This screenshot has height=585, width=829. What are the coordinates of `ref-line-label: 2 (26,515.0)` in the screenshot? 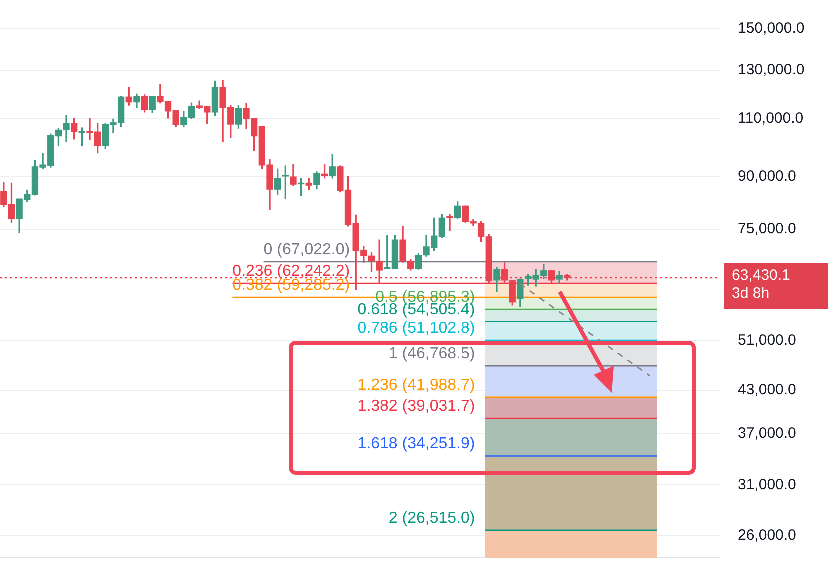 It's located at (432, 518).